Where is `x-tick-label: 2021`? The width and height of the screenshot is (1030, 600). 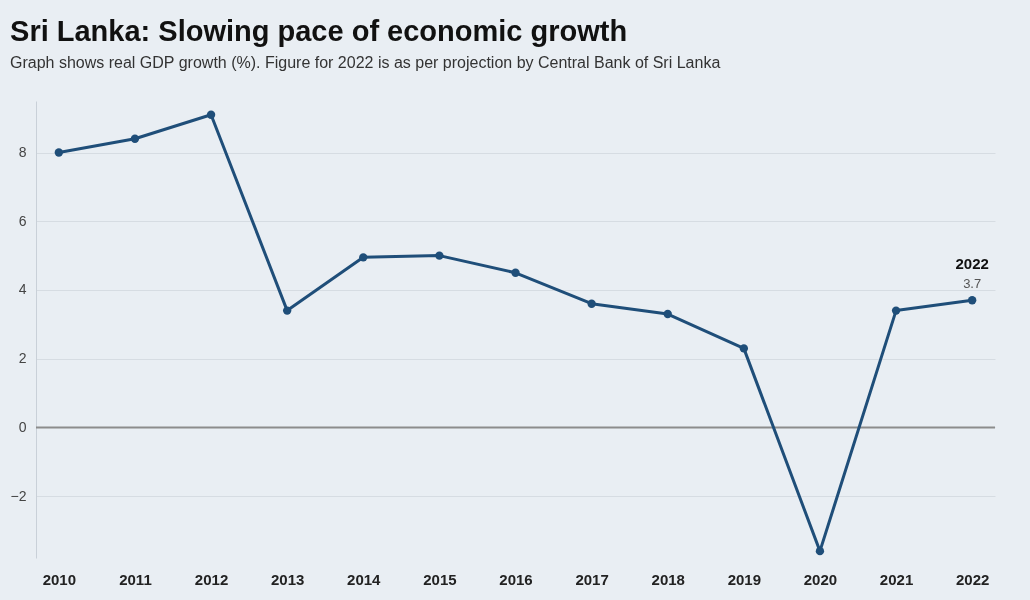 x-tick-label: 2021 is located at coordinates (896, 579).